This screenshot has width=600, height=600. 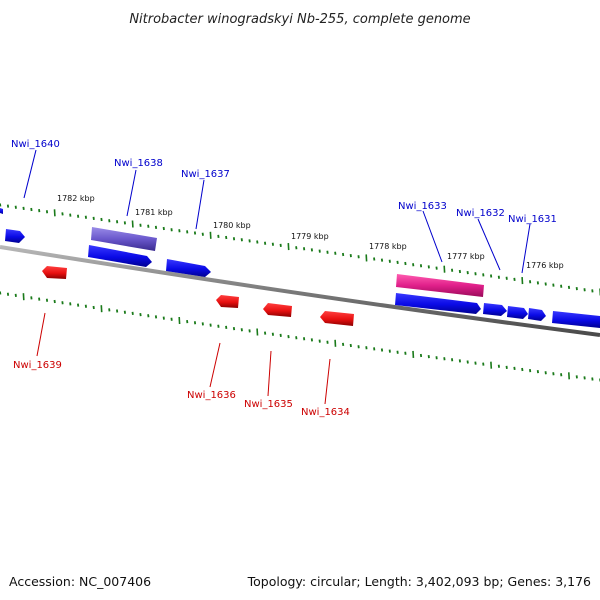 I want to click on gene-label-reverse: Nwi_1636, so click(x=211, y=395).